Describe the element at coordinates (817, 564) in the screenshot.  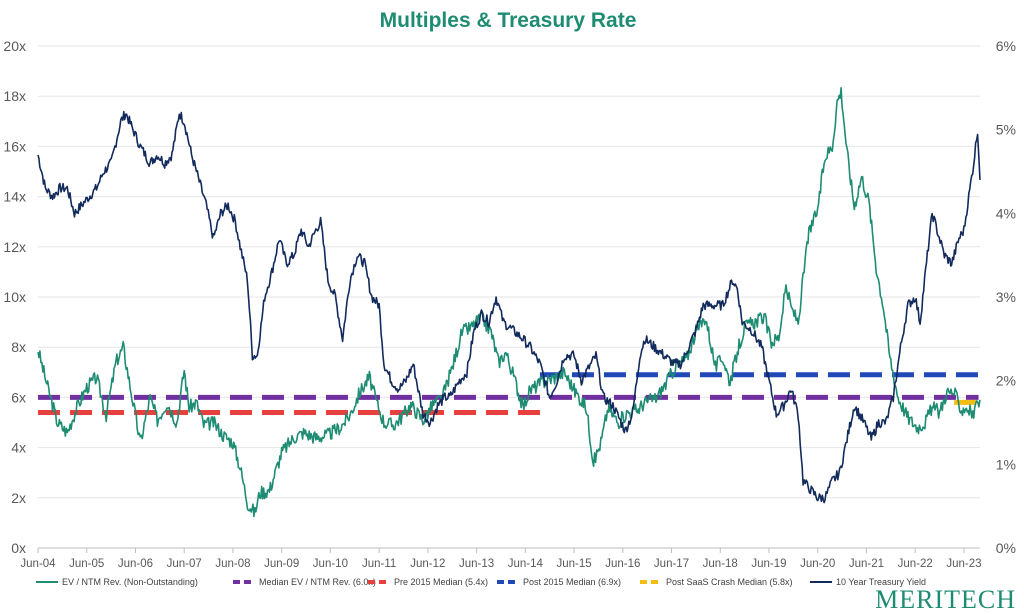
I see `x-tick-label: Jun-20` at that location.